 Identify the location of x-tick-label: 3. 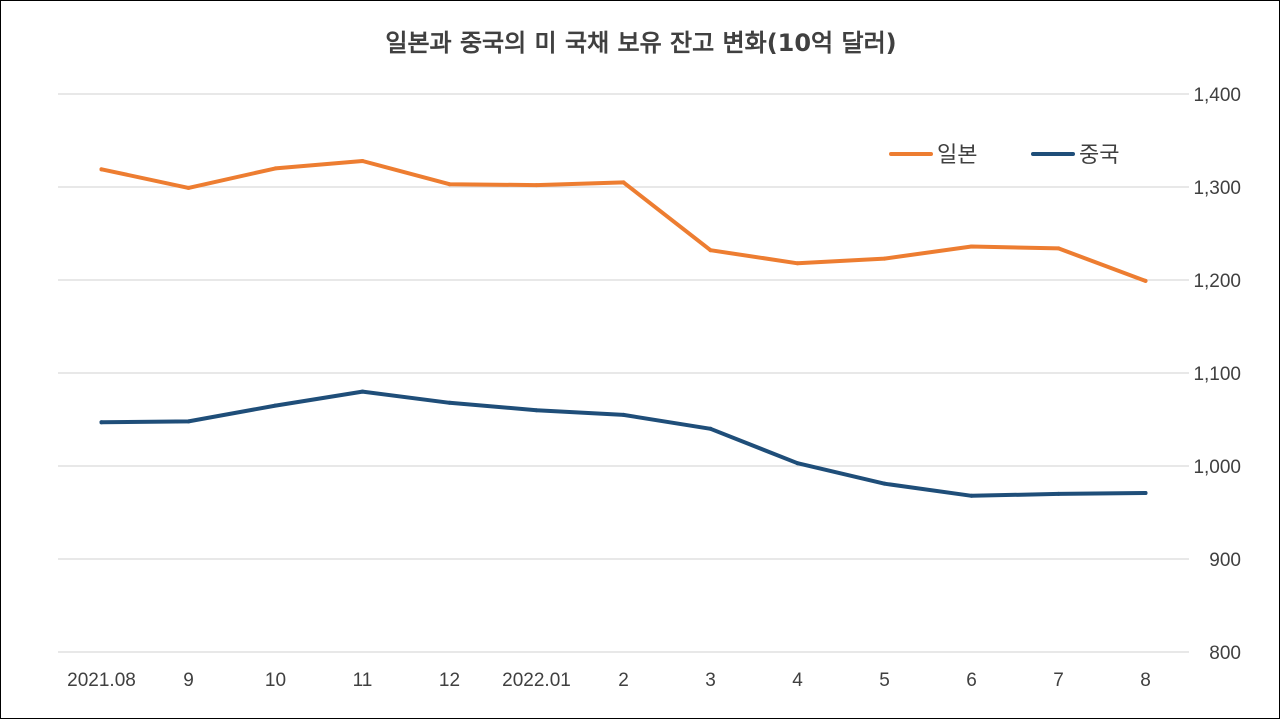
(710, 680).